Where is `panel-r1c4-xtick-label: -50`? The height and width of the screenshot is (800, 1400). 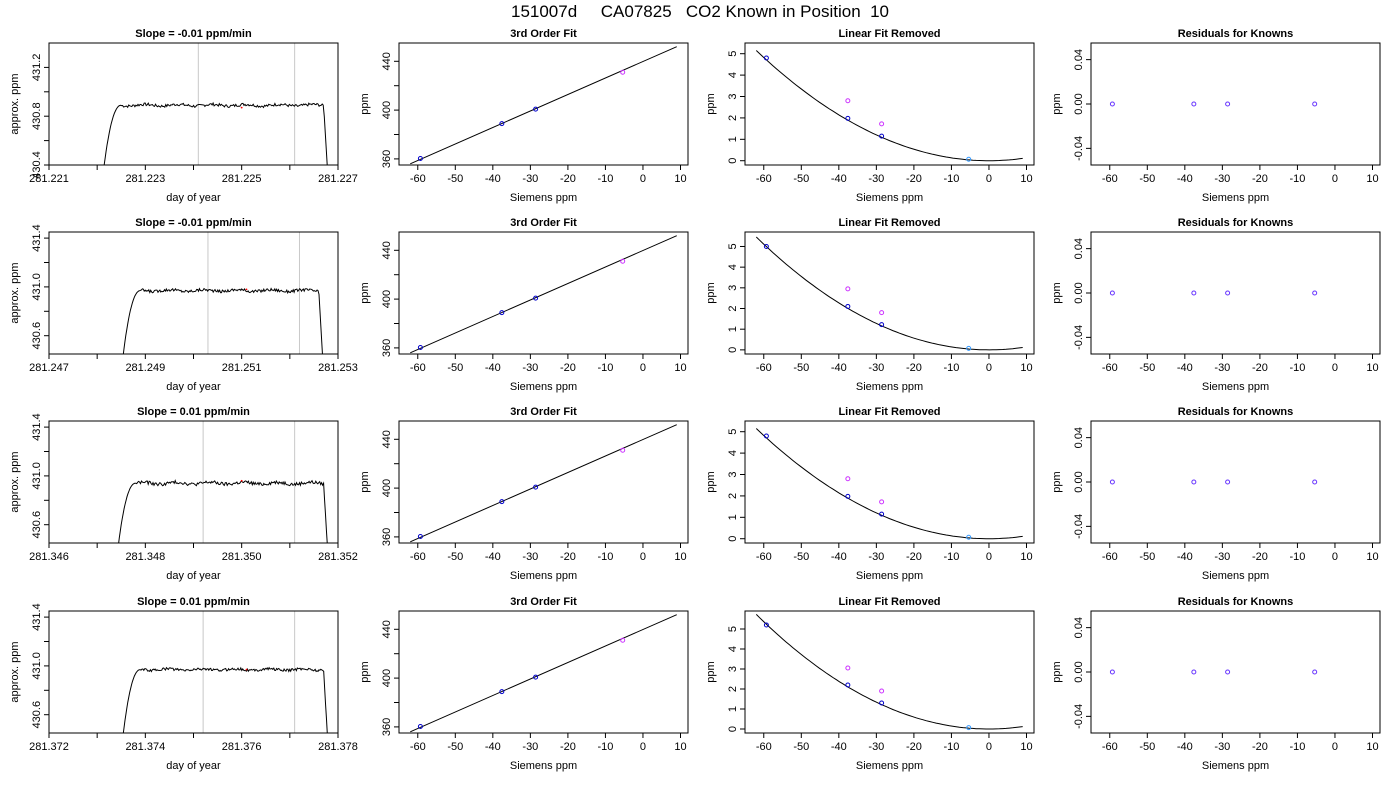
panel-r1c4-xtick-label: -50 is located at coordinates (1147, 179).